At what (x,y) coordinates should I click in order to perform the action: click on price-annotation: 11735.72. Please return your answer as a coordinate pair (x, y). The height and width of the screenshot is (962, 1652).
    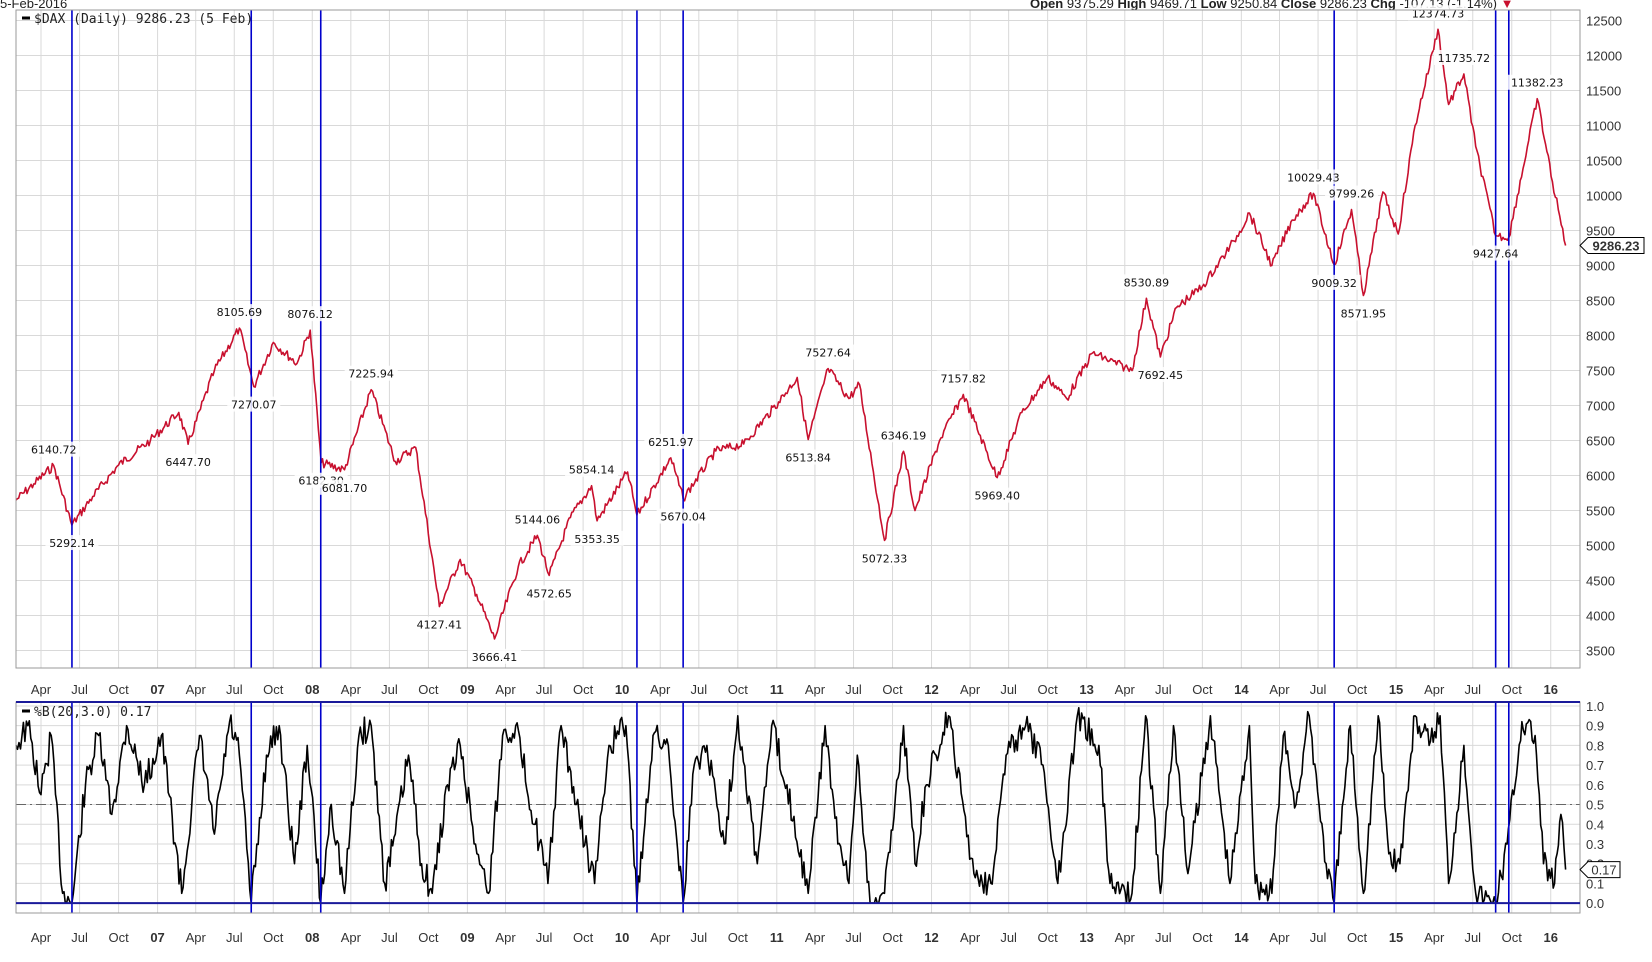
    Looking at the image, I should click on (1464, 58).